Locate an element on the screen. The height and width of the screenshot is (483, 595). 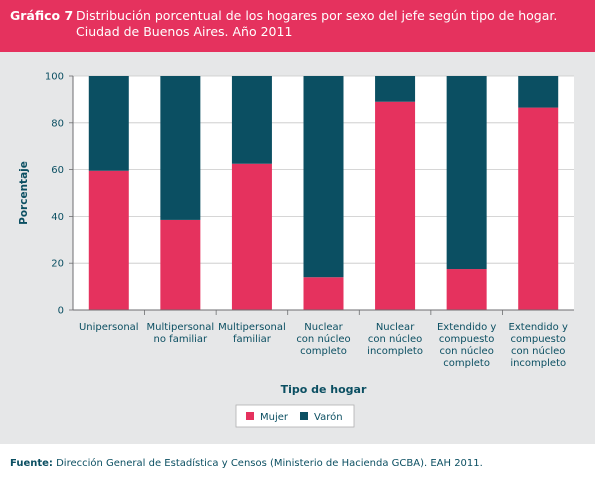
y-axis-label: Porcentaje is located at coordinates (24, 193).